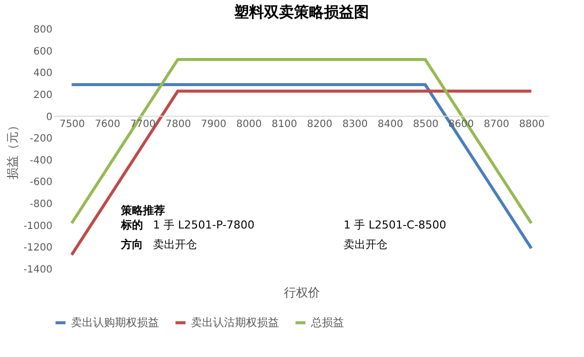 The height and width of the screenshot is (357, 584). Describe the element at coordinates (249, 124) in the screenshot. I see `x-tick-label: 8000` at that location.